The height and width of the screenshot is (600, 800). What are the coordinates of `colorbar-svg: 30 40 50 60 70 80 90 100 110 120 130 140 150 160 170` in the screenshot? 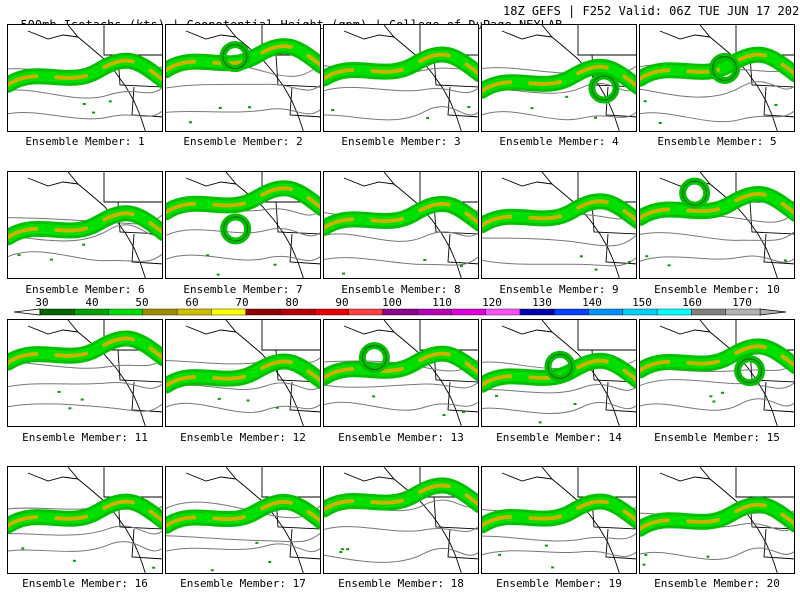 It's located at (400, 306).